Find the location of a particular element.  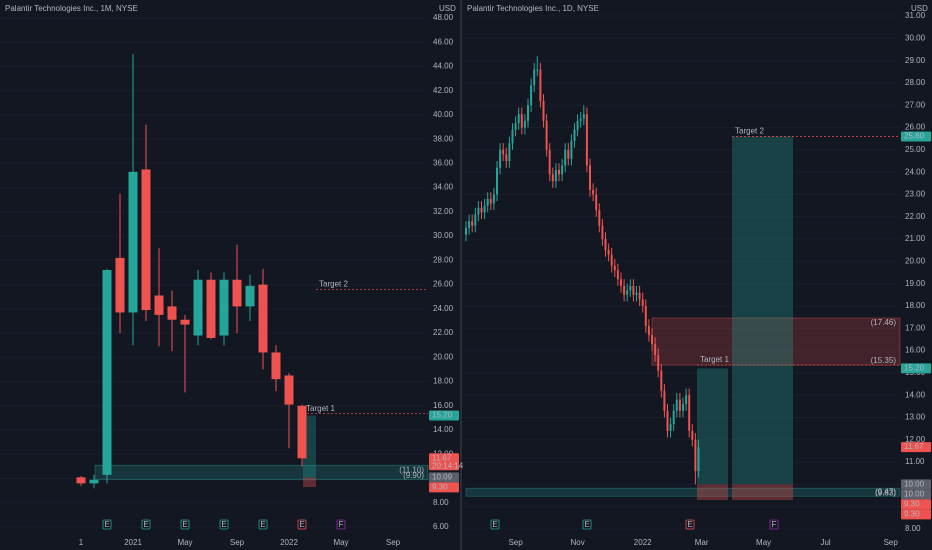

price-tag-label: 25.60 is located at coordinates (914, 136).